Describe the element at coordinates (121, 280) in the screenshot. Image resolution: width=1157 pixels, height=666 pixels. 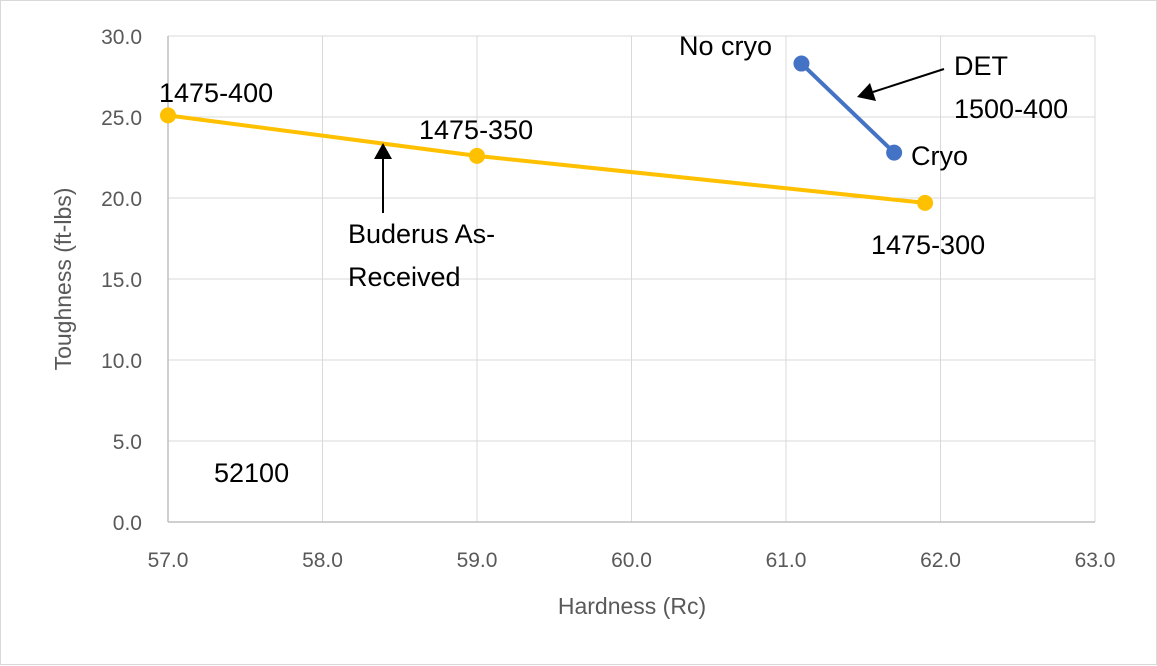
I see `y-tick-label: 15.0` at that location.